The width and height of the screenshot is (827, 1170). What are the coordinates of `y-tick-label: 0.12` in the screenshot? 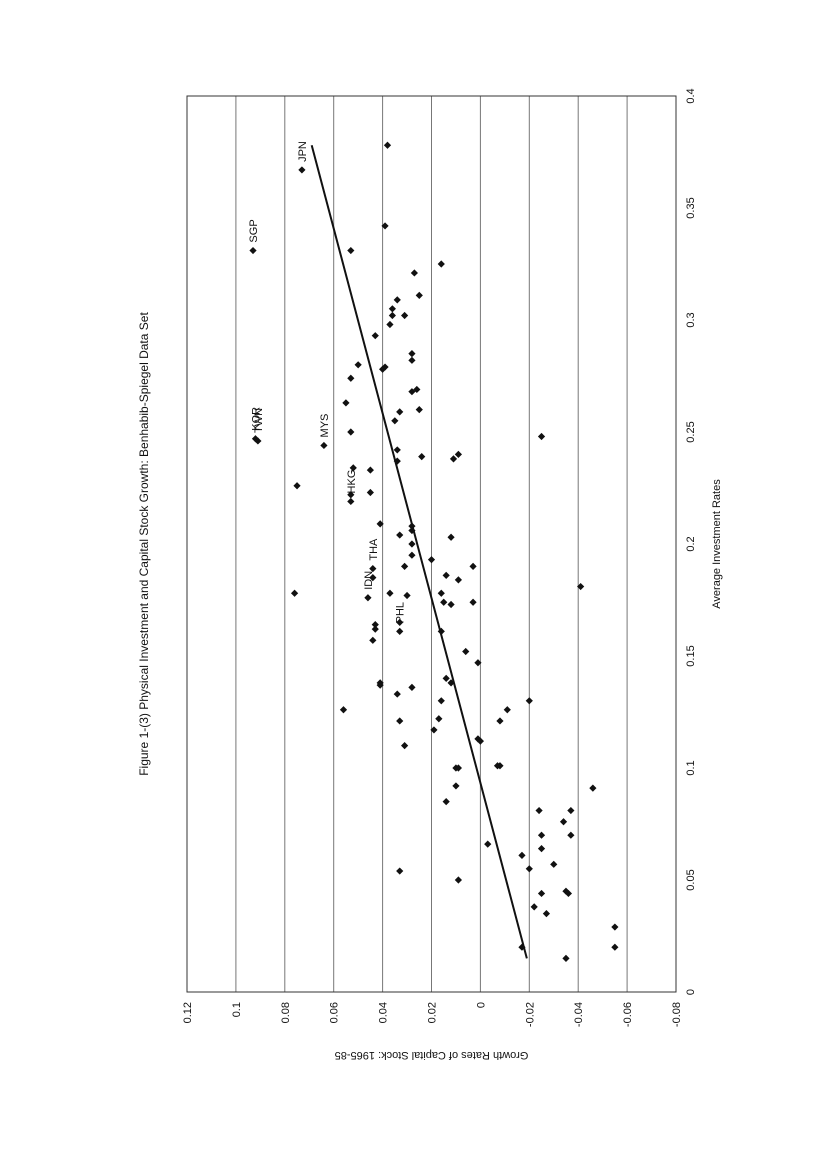 It's located at (188, 1012).